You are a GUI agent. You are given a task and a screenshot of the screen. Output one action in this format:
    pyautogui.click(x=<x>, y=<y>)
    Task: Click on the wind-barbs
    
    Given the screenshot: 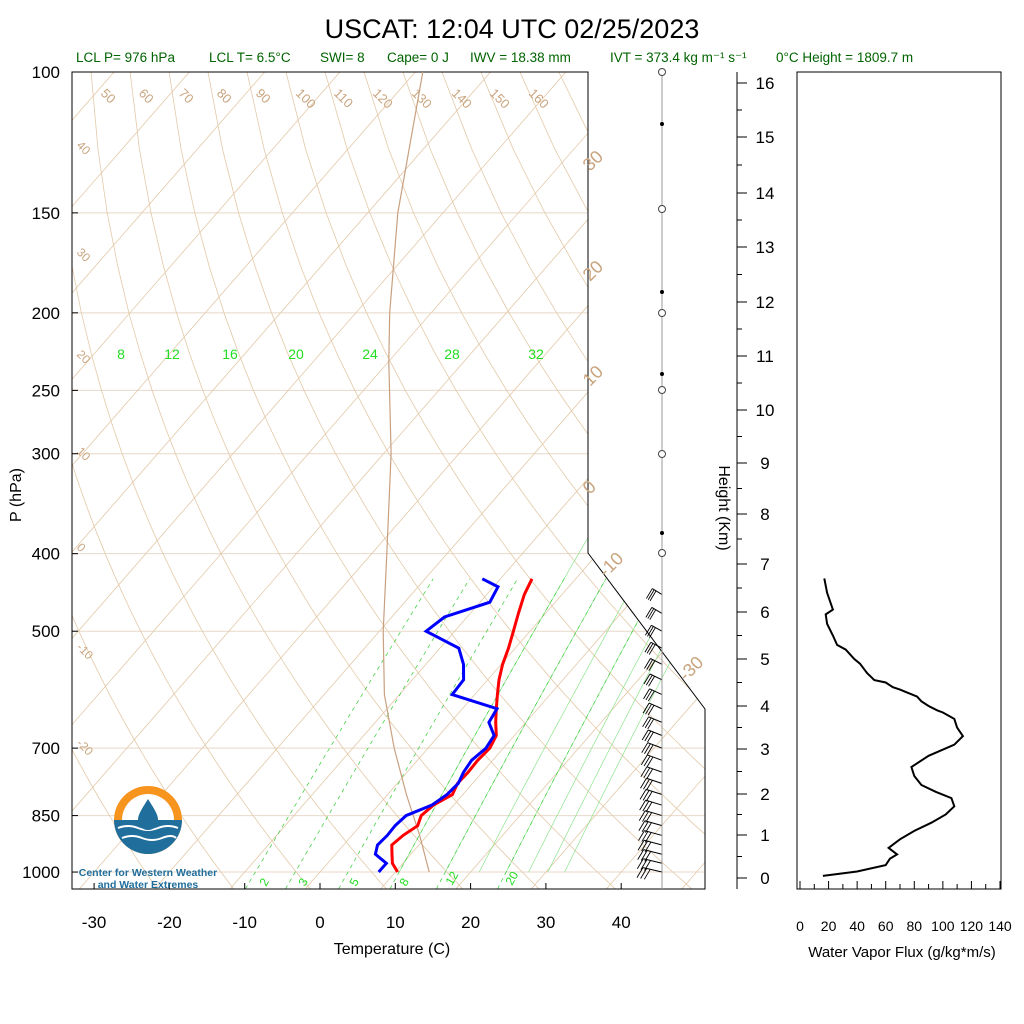 What is the action you would take?
    pyautogui.click(x=649, y=734)
    